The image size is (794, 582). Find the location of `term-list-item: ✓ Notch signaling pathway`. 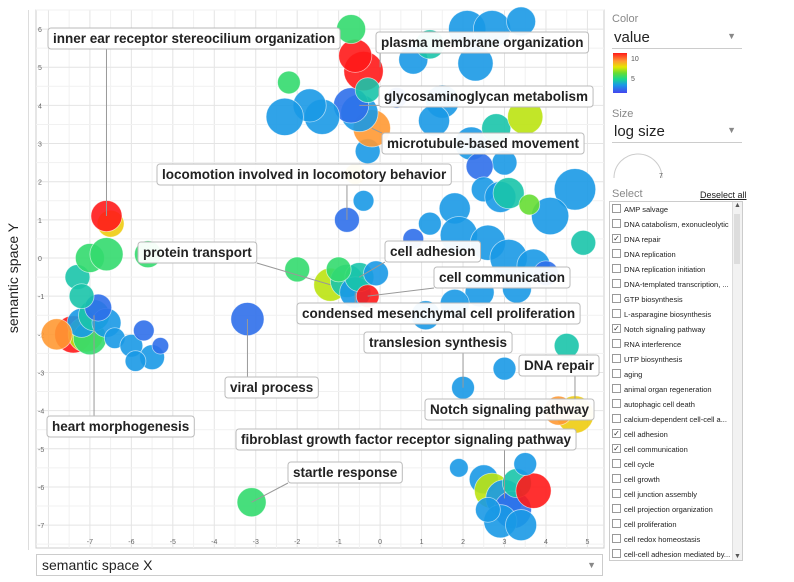

term-list-item: ✓ Notch signaling pathway is located at coordinates (672, 329).